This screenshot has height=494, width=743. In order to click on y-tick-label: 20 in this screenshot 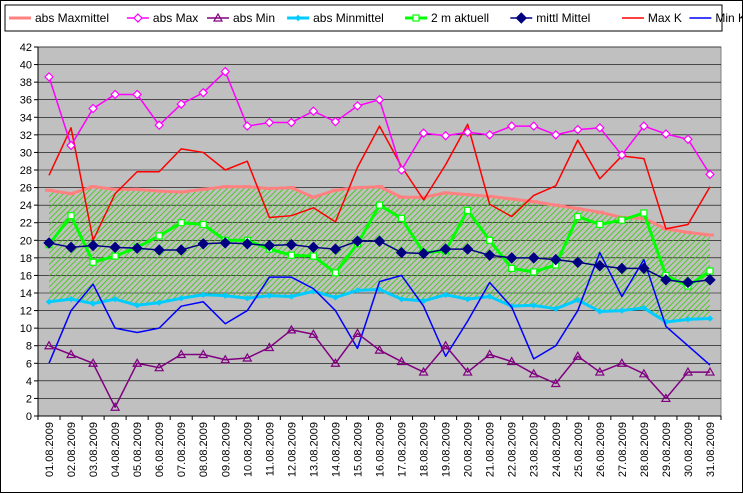, I will do `click(26, 241)`.